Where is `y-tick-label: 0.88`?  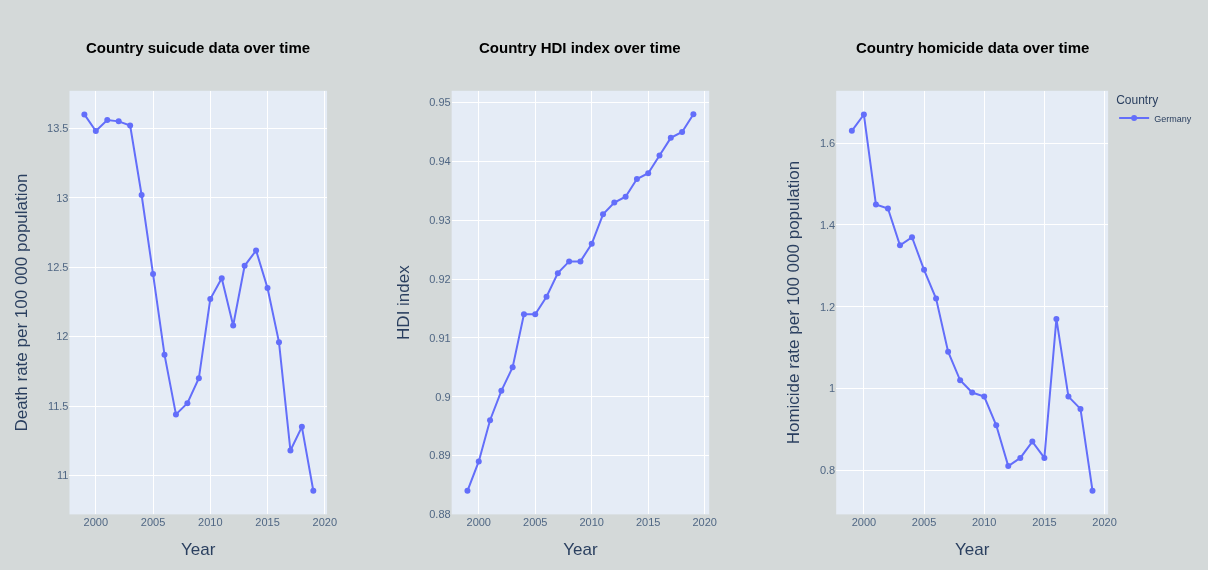
y-tick-label: 0.88 is located at coordinates (440, 514).